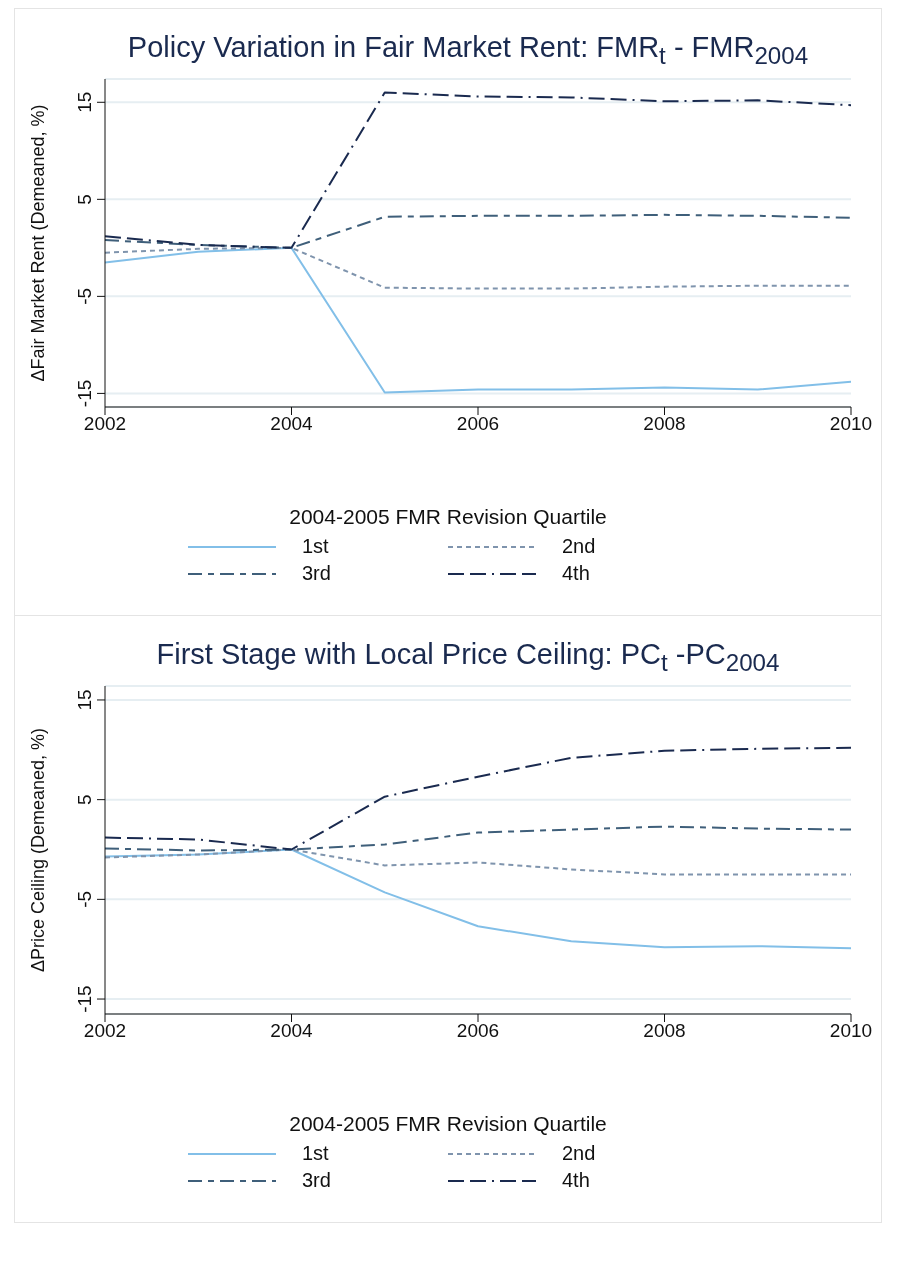 This screenshot has height=1262, width=899. I want to click on y-axis-title: ΔPrice Ceiling (Demeaned, %), so click(38, 850).